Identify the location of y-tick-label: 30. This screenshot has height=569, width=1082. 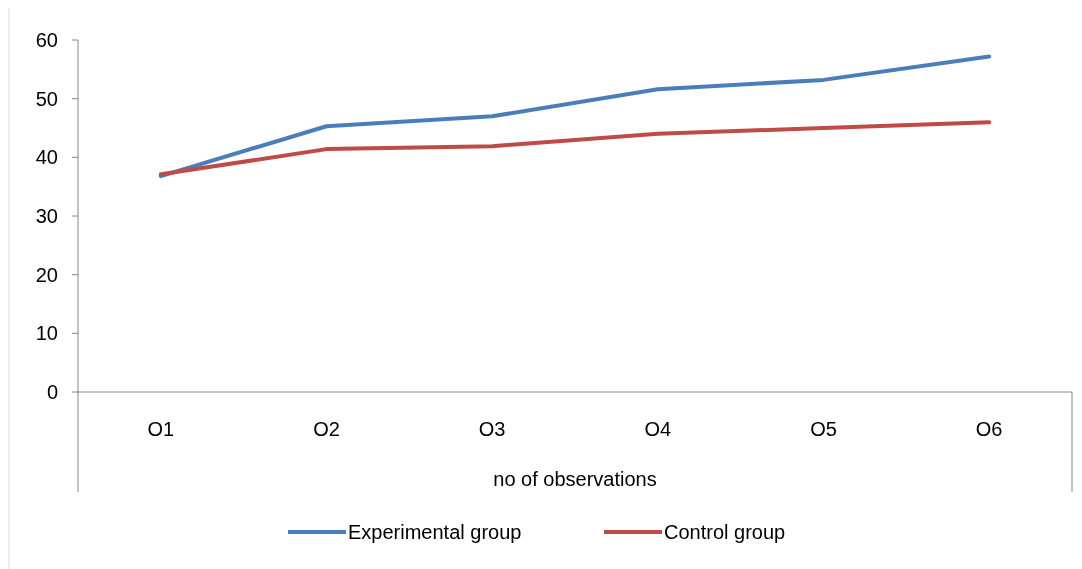
(46, 216).